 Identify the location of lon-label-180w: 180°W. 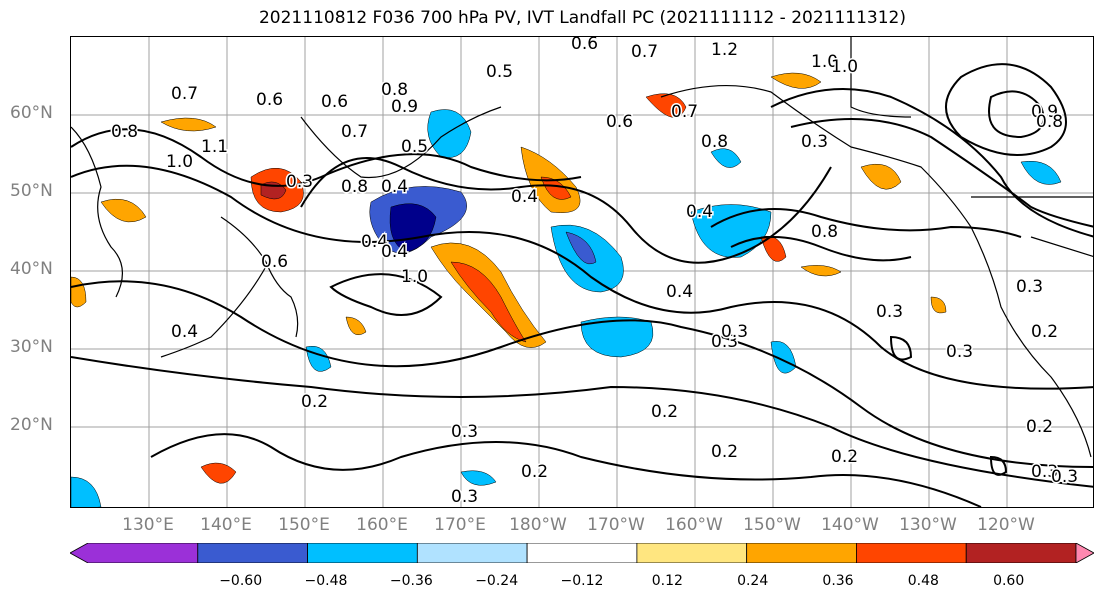
(538, 525).